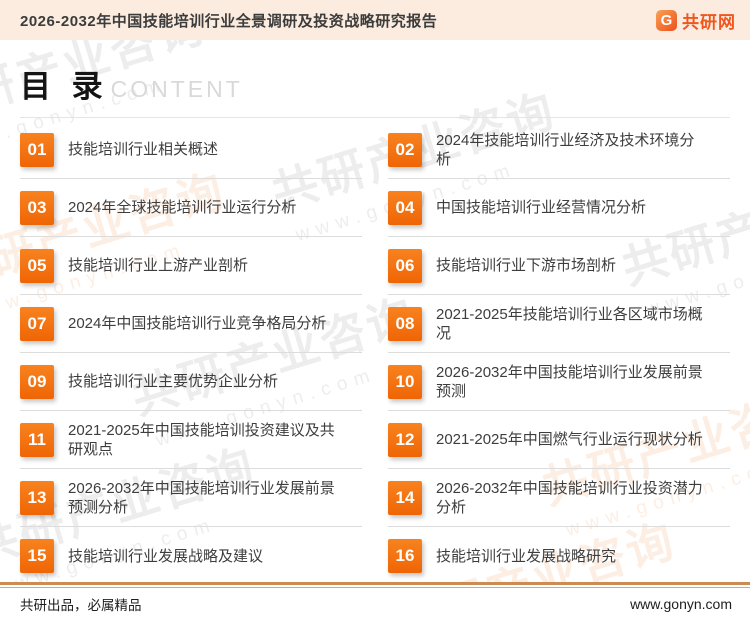 This screenshot has width=750, height=622. I want to click on toc-item: 04 中国技能培训行业经营情况分析, so click(559, 208).